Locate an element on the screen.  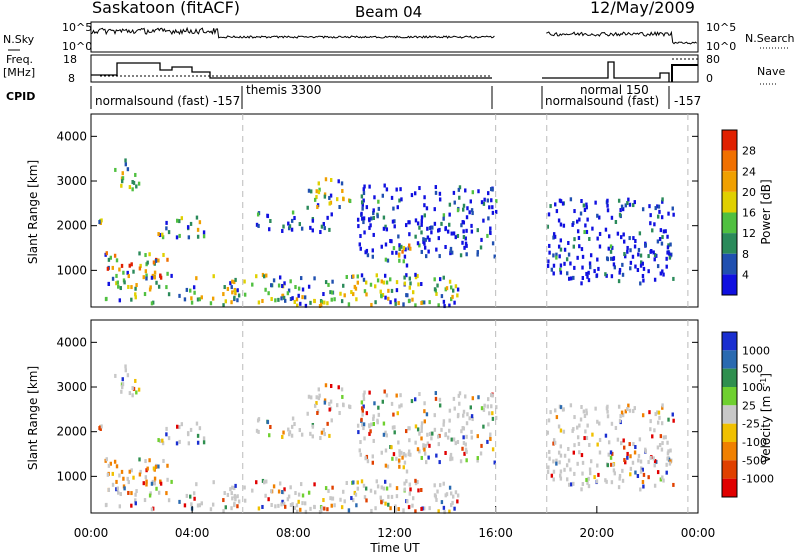
cpid-label: CPID is located at coordinates (20, 96).